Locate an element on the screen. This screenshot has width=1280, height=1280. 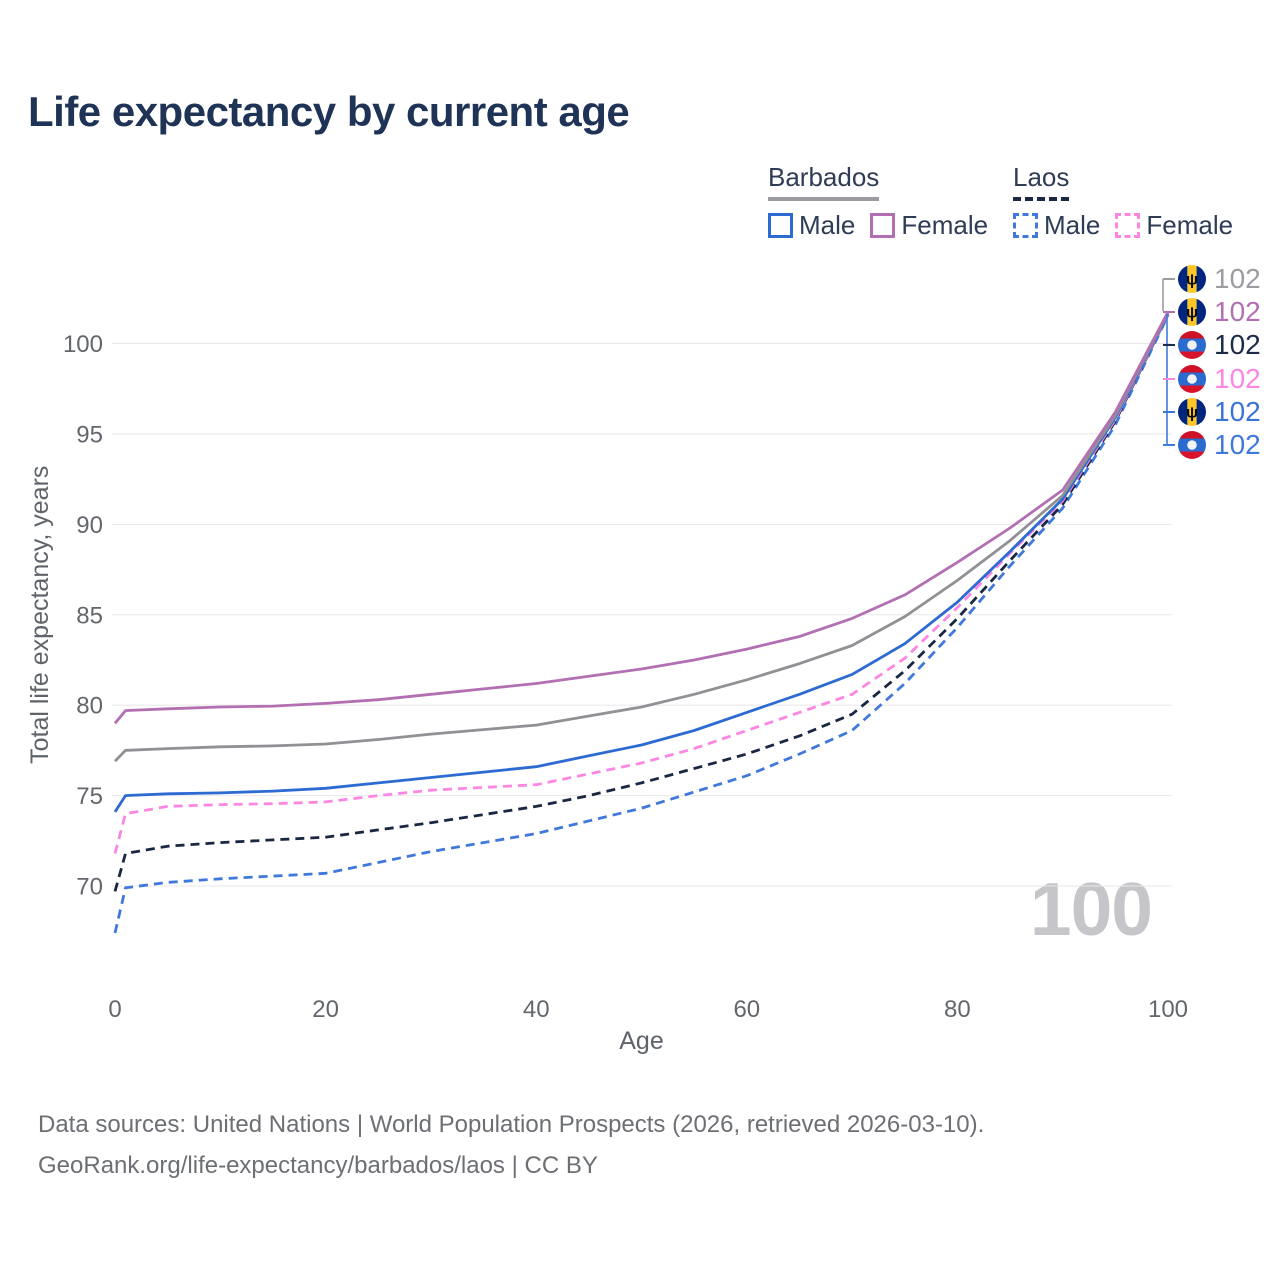
end-label-laos-male: 102 is located at coordinates (1219, 445).